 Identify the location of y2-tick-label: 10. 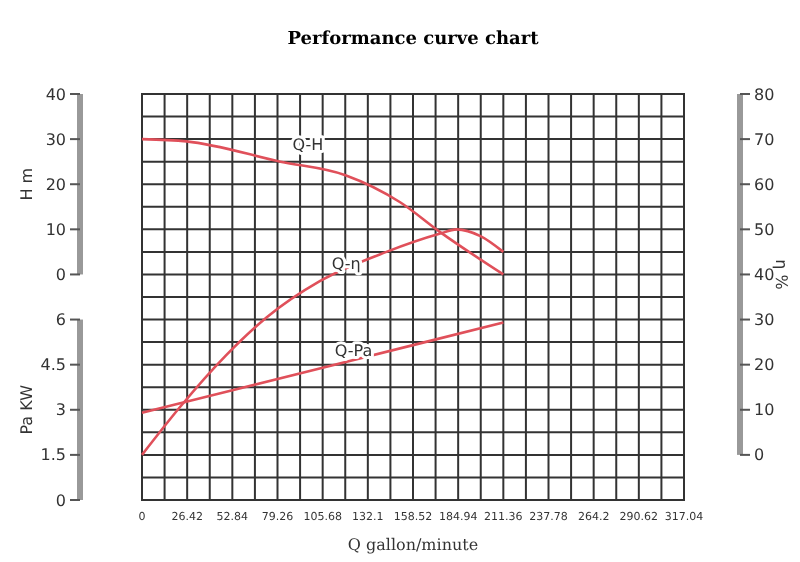
(764, 410).